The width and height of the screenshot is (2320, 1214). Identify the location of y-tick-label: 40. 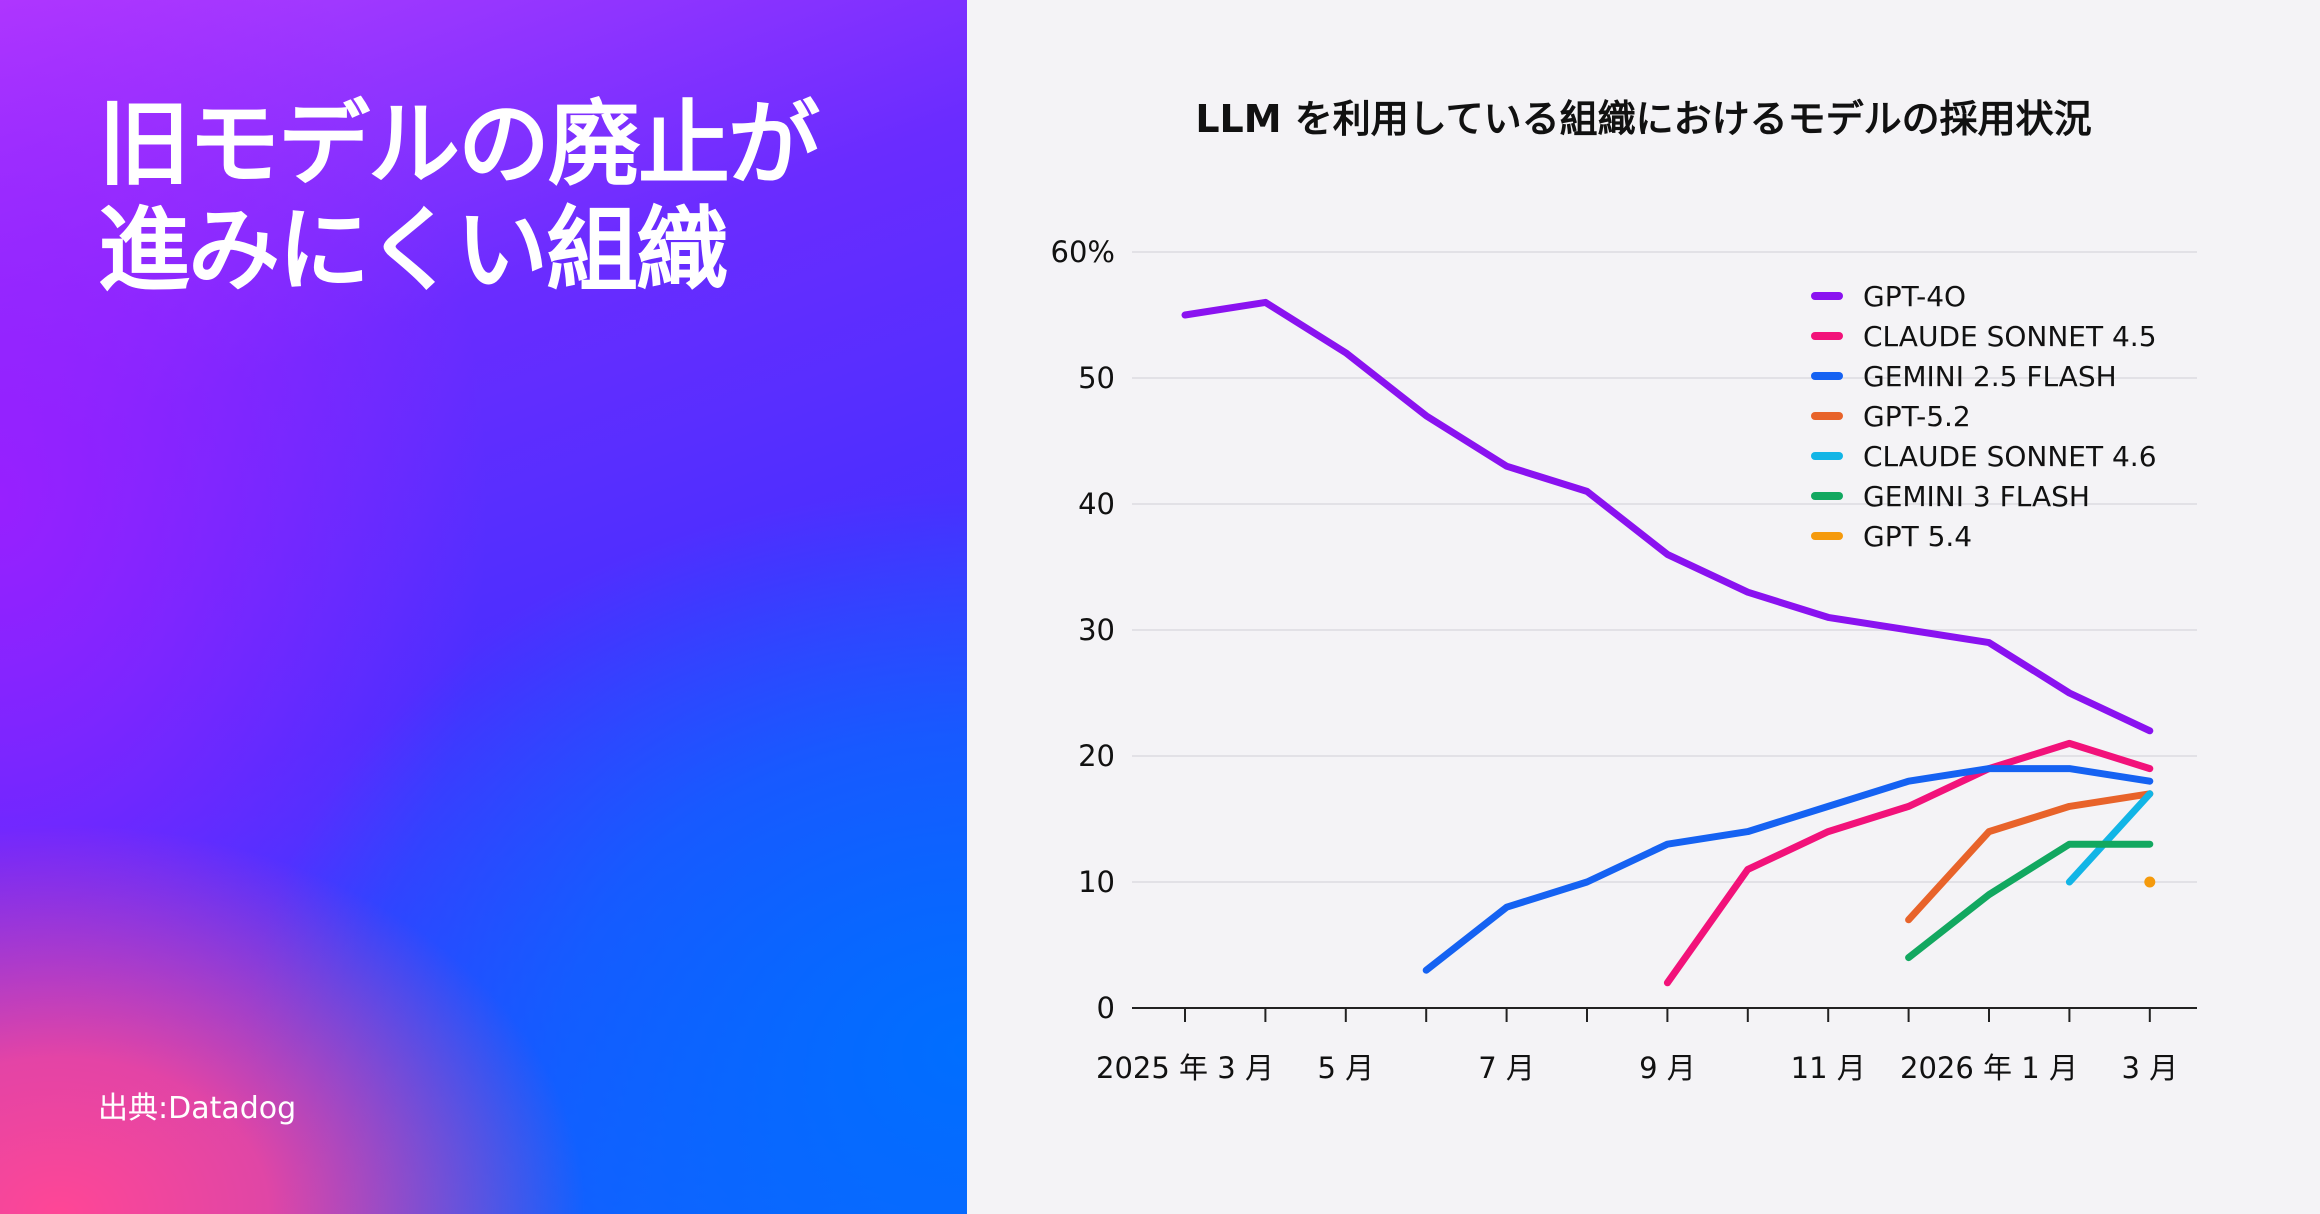
(1096, 504).